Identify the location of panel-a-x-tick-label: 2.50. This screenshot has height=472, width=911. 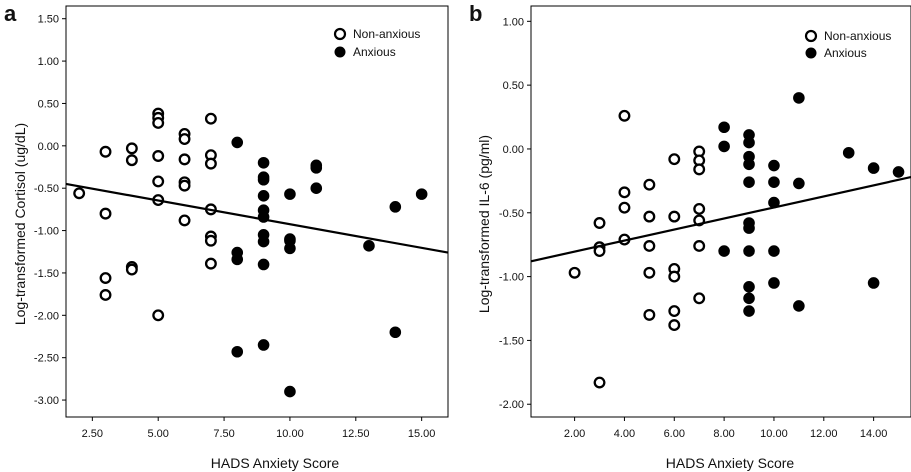
(92, 434).